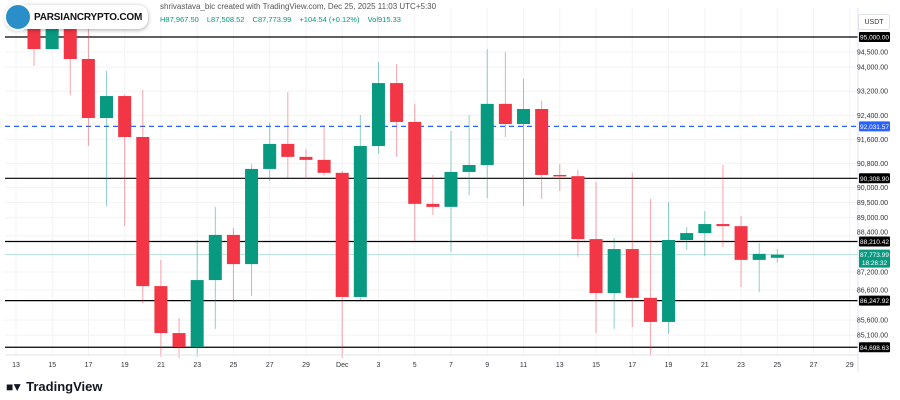 The height and width of the screenshot is (400, 900). What do you see at coordinates (875, 263) in the screenshot?
I see `countdown-label: 18:26:32` at bounding box center [875, 263].